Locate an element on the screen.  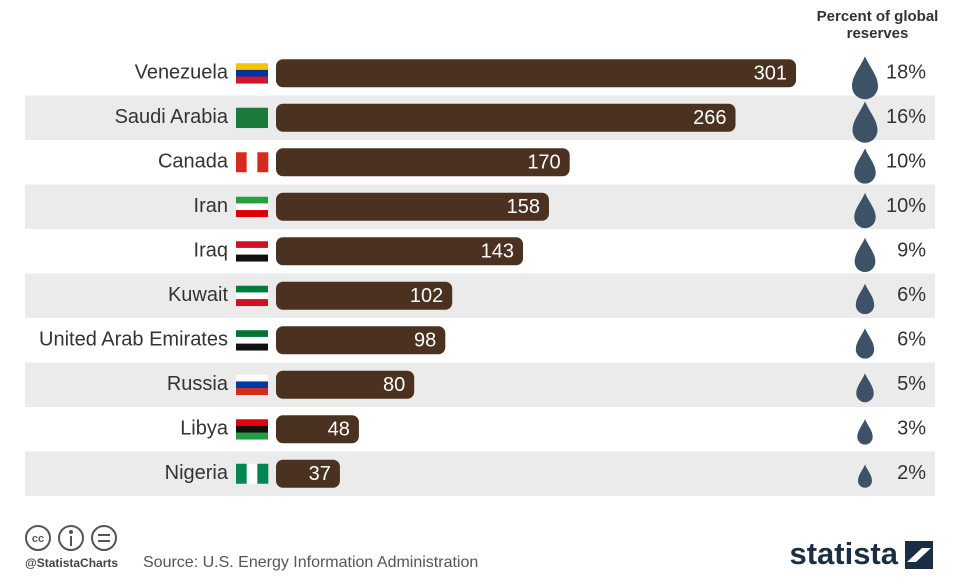
value-label: 37 is located at coordinates (320, 474).